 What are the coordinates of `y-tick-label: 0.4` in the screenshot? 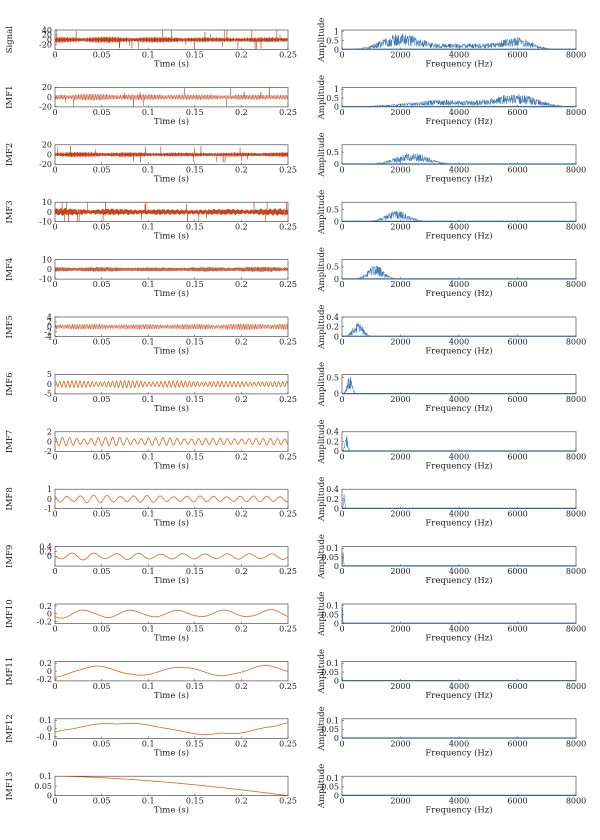 It's located at (45, 546).